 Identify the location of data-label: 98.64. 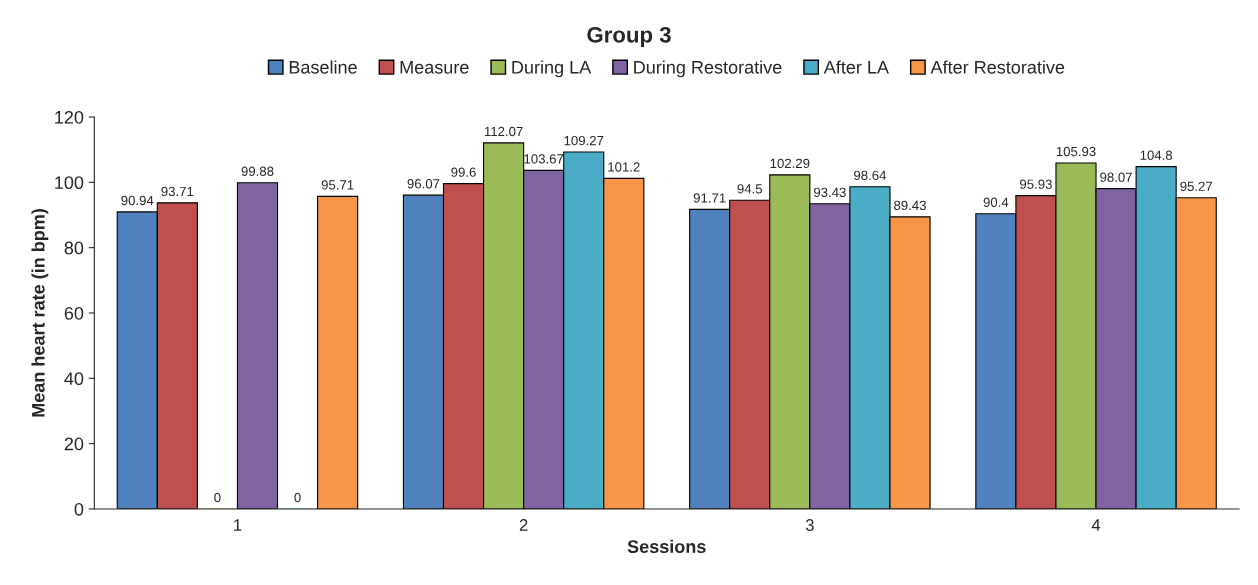
(870, 175).